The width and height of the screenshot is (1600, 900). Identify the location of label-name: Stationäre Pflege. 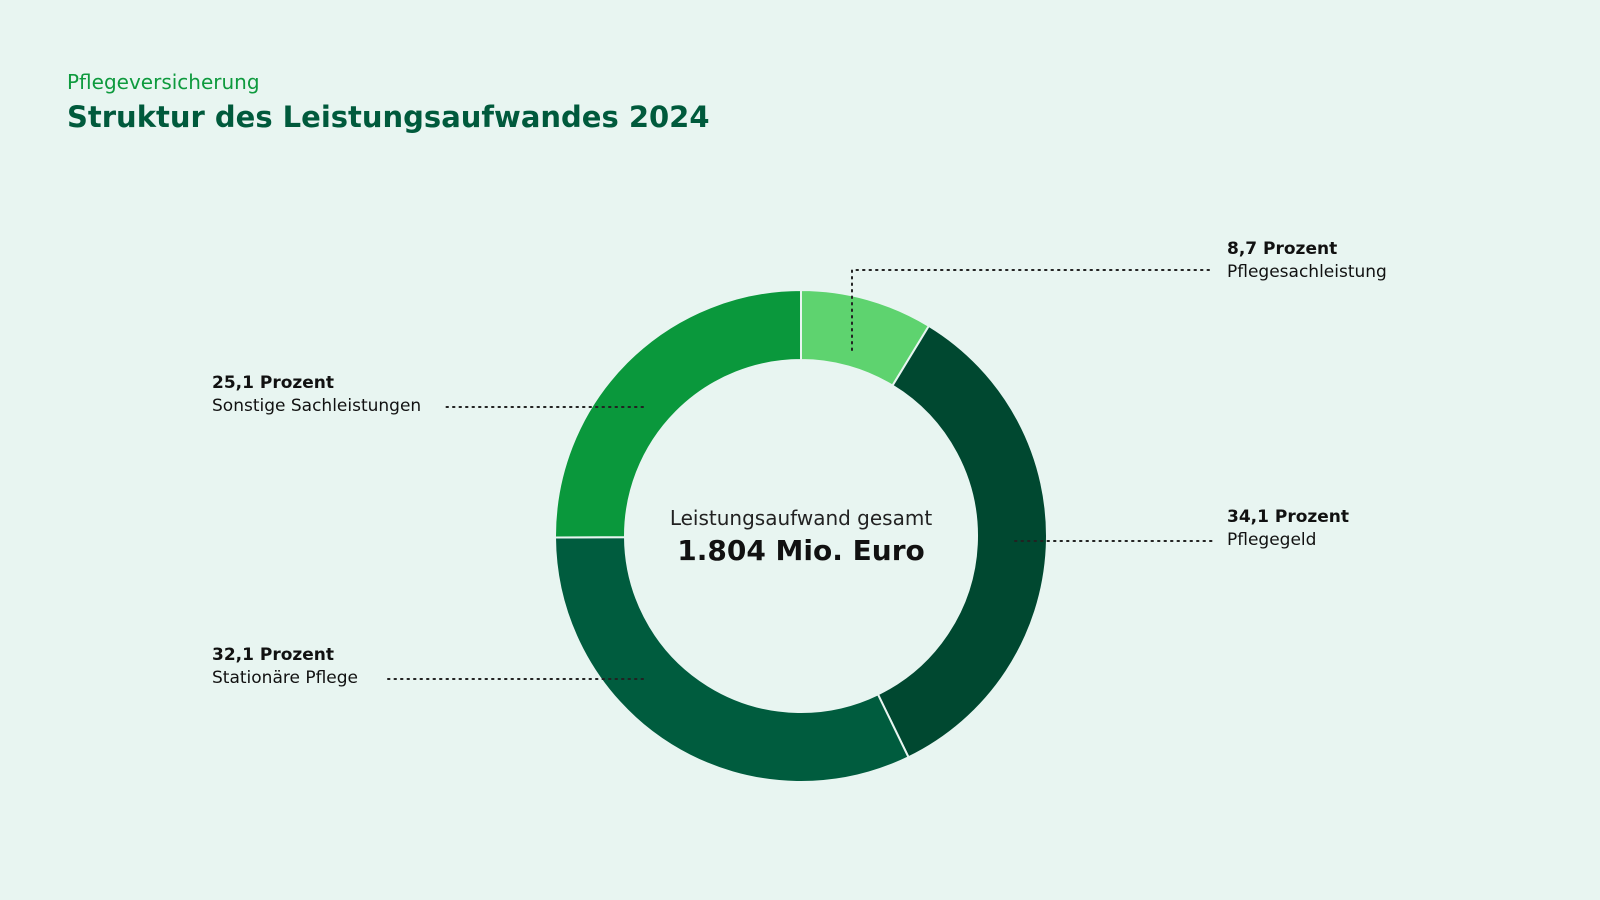
(285, 678).